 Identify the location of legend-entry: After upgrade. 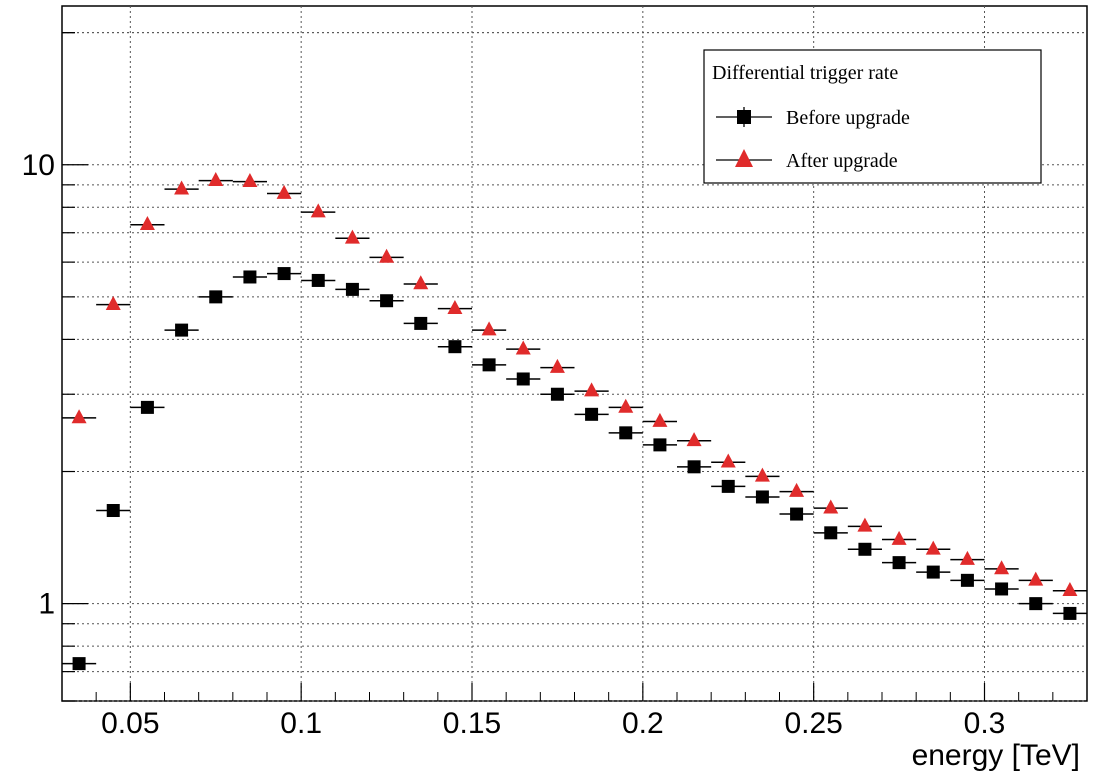
(807, 160).